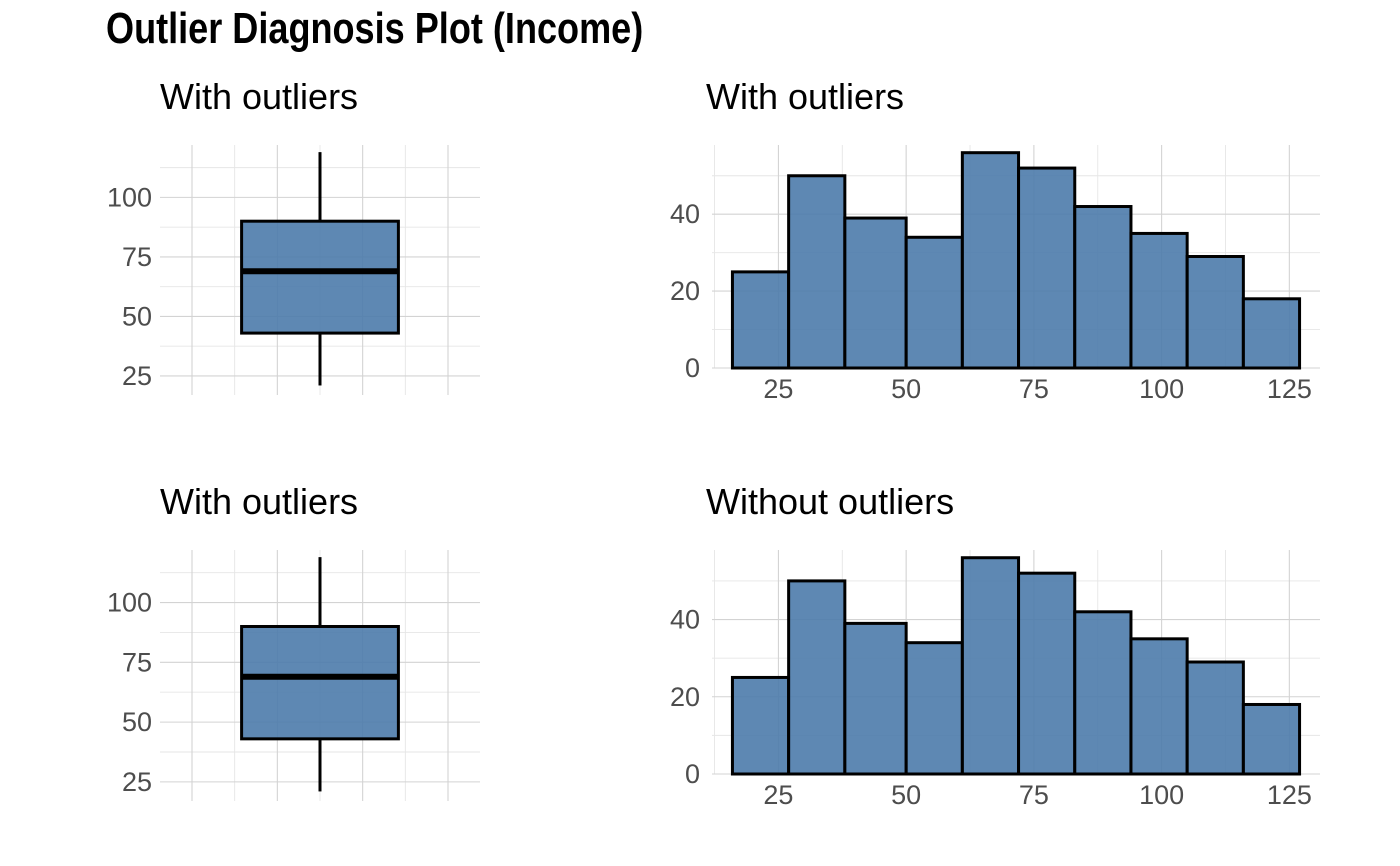  I want to click on panel-title: Without outliers, so click(830, 501).